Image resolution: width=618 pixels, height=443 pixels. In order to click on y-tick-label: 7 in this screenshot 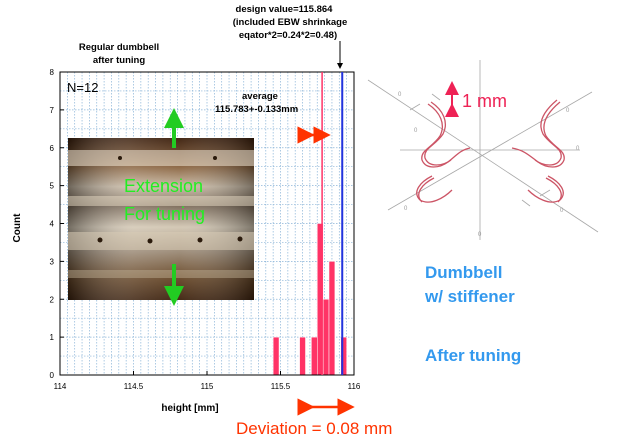, I will do `click(52, 110)`.